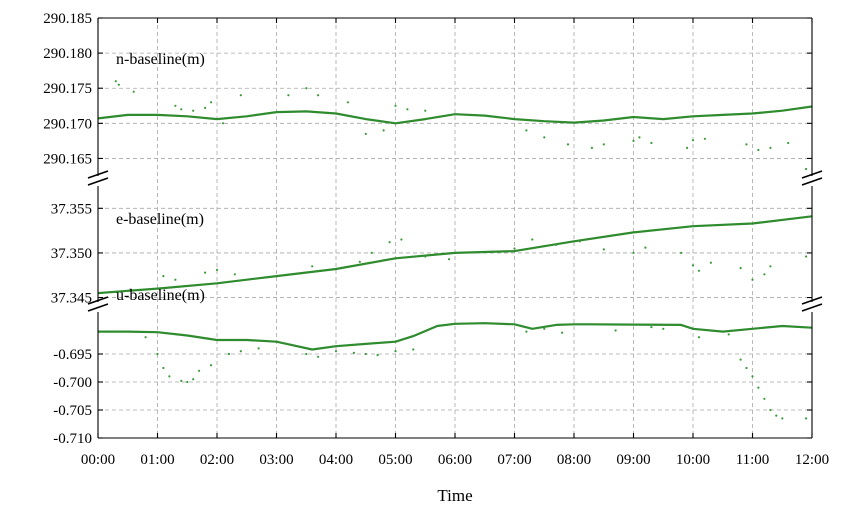 Image resolution: width=842 pixels, height=512 pixels. I want to click on x-axis-title: Time, so click(454, 495).